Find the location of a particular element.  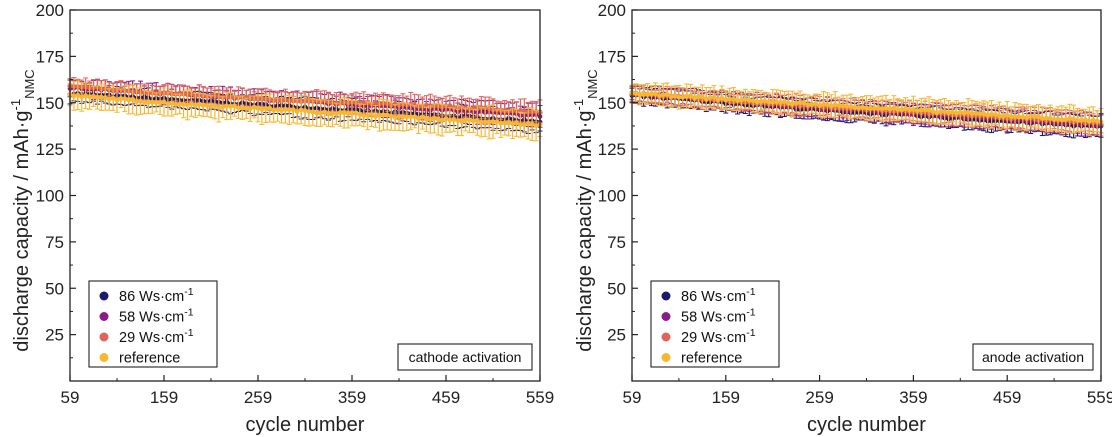

y-tick-label: 125 is located at coordinates (50, 149).